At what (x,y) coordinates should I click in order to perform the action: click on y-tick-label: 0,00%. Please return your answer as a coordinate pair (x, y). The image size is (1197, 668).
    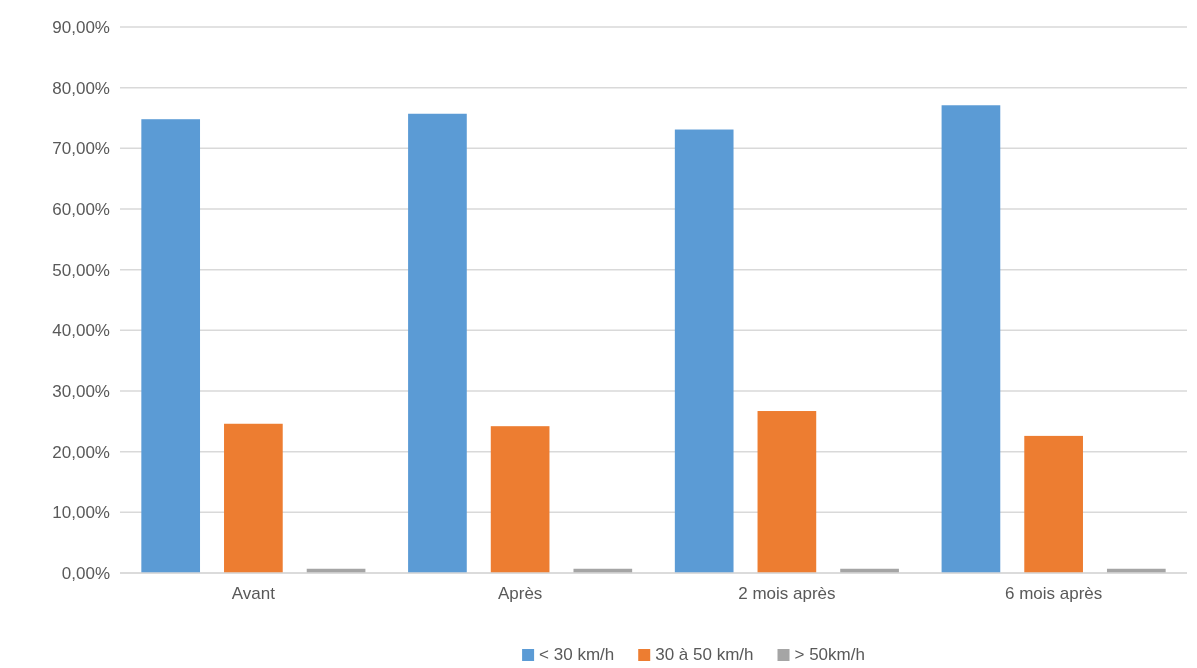
    Looking at the image, I should click on (85, 573).